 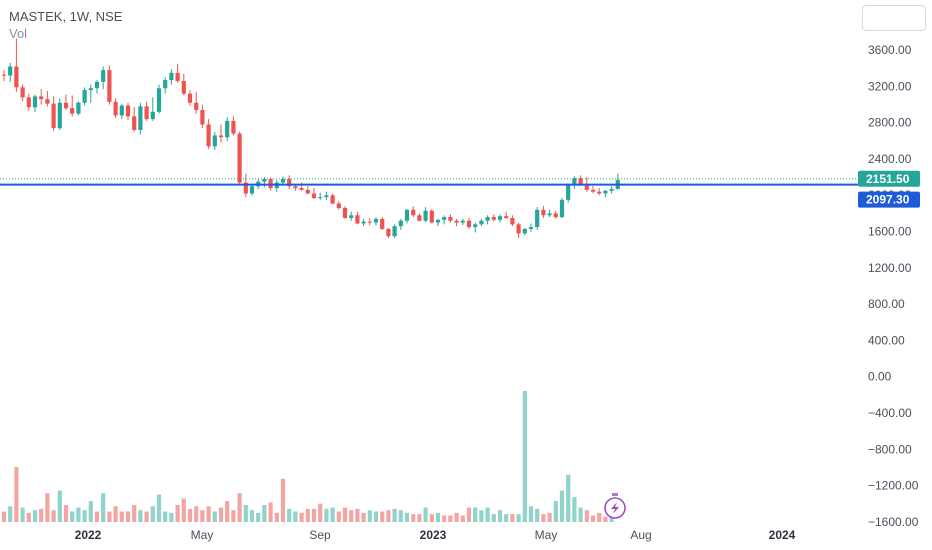 I want to click on top-right-input, so click(x=894, y=18).